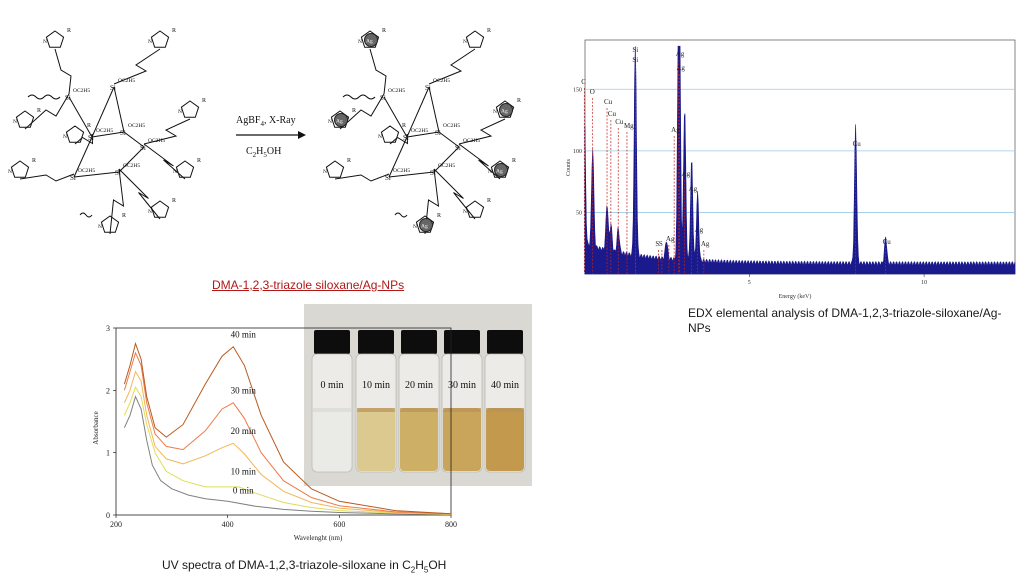 The width and height of the screenshot is (1024, 574). Describe the element at coordinates (331, 385) in the screenshot. I see `vial-time-label: 0 min` at that location.